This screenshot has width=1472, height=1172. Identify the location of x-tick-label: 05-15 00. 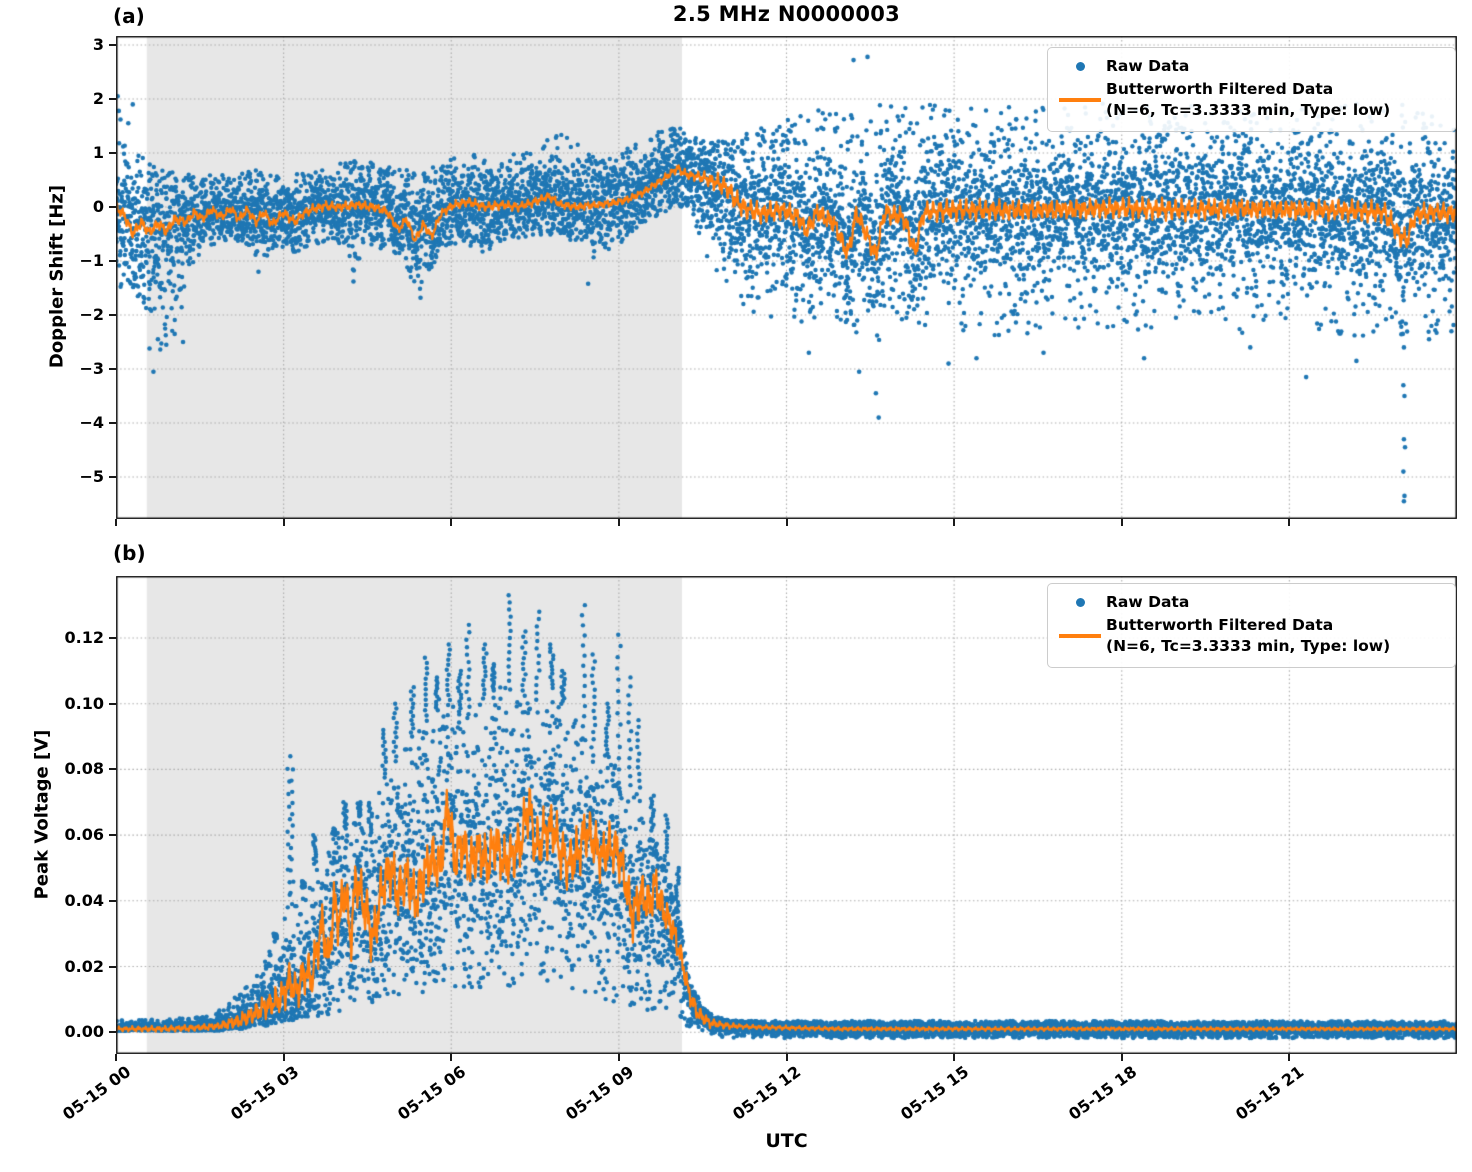
(97, 1093).